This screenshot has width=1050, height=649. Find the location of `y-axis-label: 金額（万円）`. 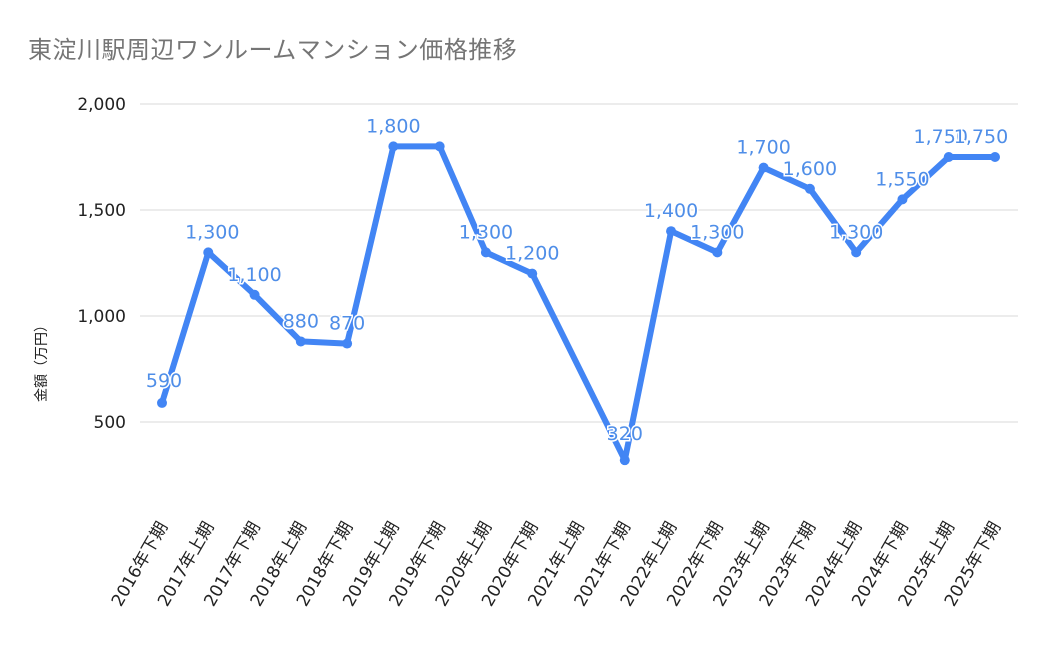

y-axis-label: 金額（万円） is located at coordinates (42, 360).